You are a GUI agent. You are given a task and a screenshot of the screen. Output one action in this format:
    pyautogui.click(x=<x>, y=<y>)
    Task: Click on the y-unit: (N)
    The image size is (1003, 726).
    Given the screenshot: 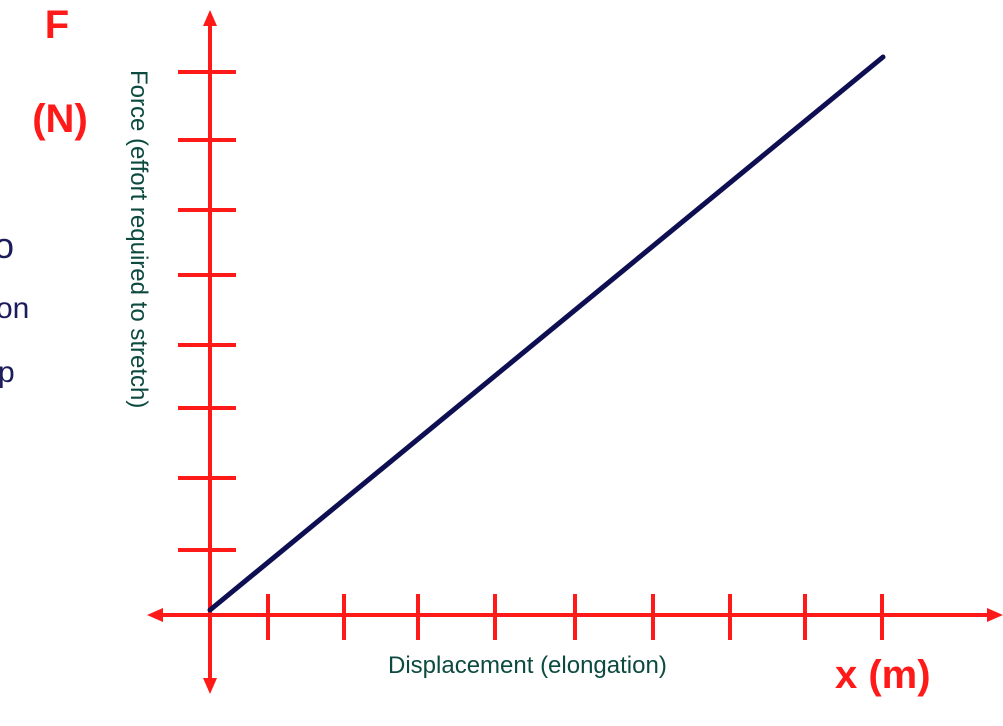 What is the action you would take?
    pyautogui.click(x=60, y=119)
    